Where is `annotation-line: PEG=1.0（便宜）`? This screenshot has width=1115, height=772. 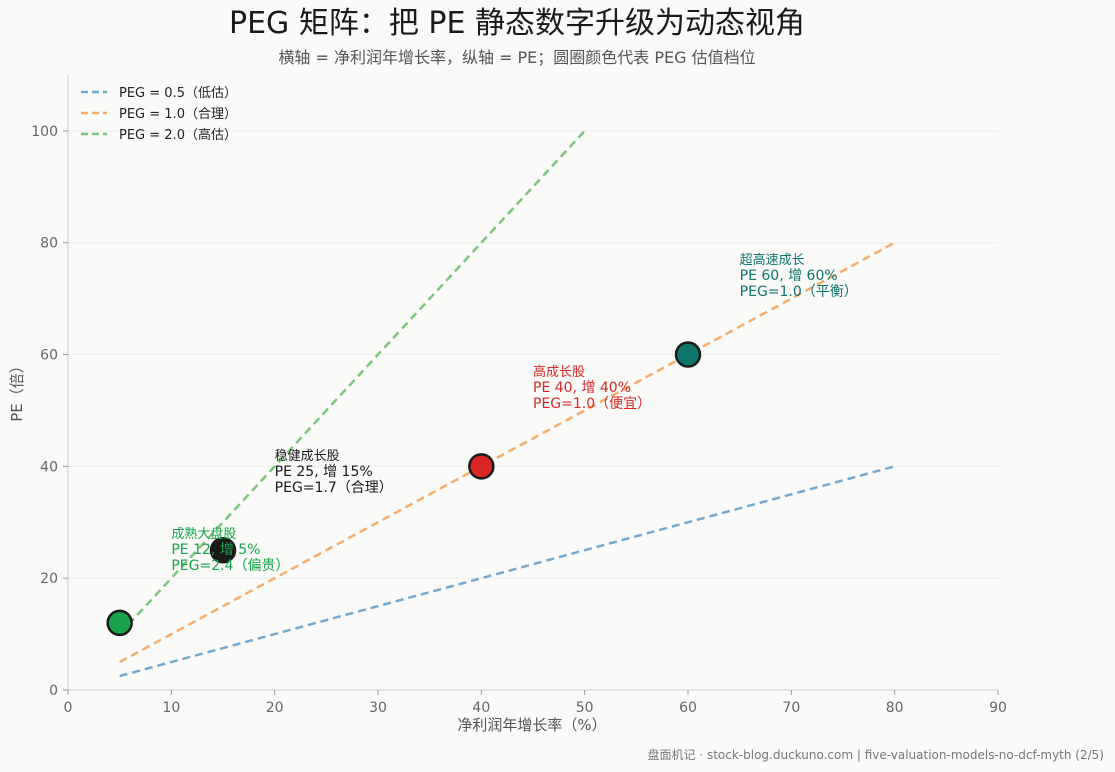 annotation-line: PEG=1.0（便宜） is located at coordinates (592, 404).